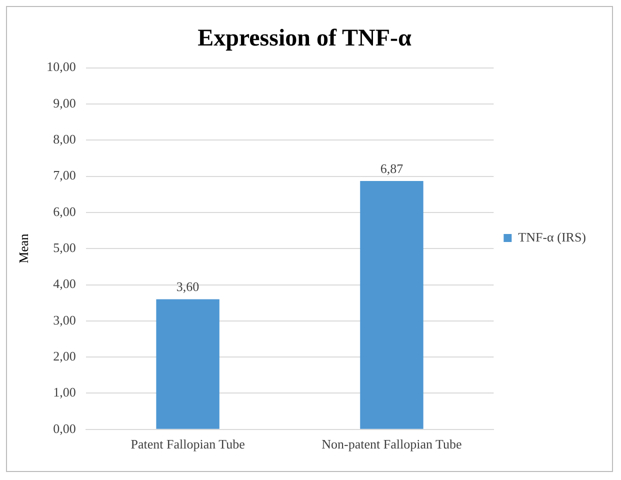 The height and width of the screenshot is (480, 621). I want to click on y-tick-label: 7,00, so click(64, 175).